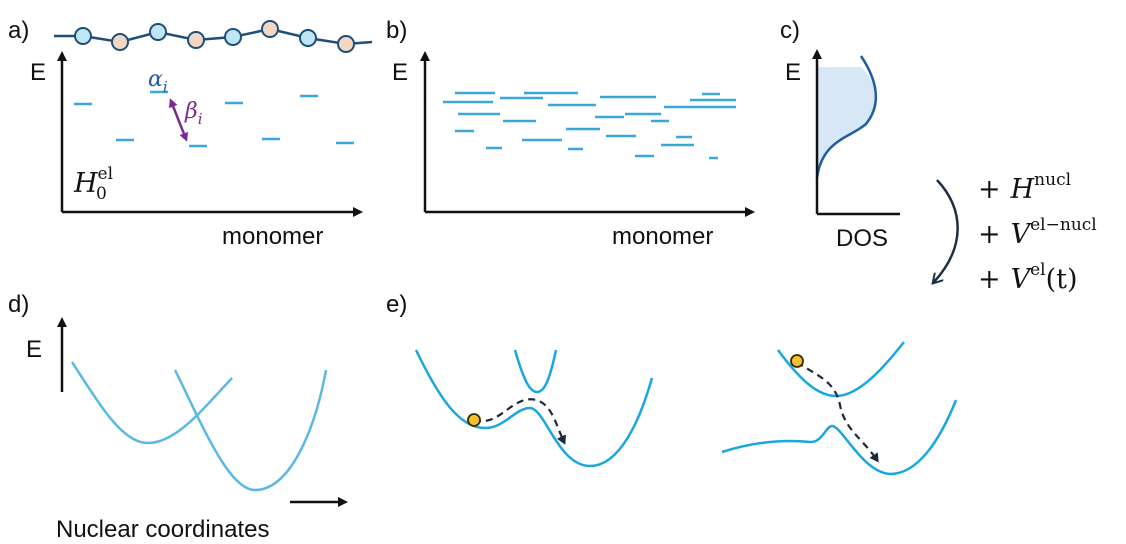 This screenshot has height=544, width=1126. I want to click on alpha-label: αi, so click(158, 81).